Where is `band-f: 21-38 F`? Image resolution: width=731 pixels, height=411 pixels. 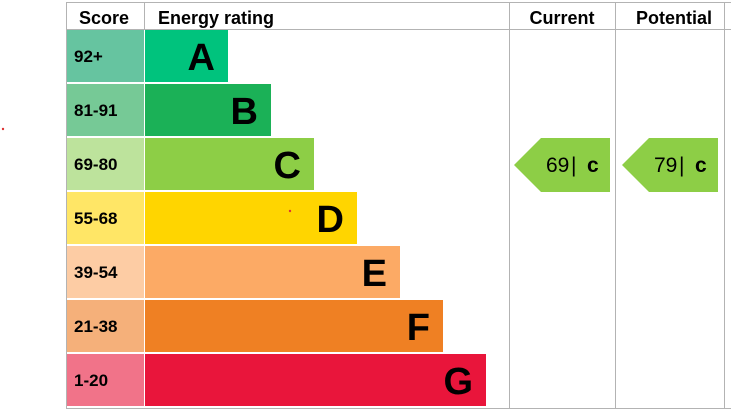 band-f: 21-38 F is located at coordinates (255, 326).